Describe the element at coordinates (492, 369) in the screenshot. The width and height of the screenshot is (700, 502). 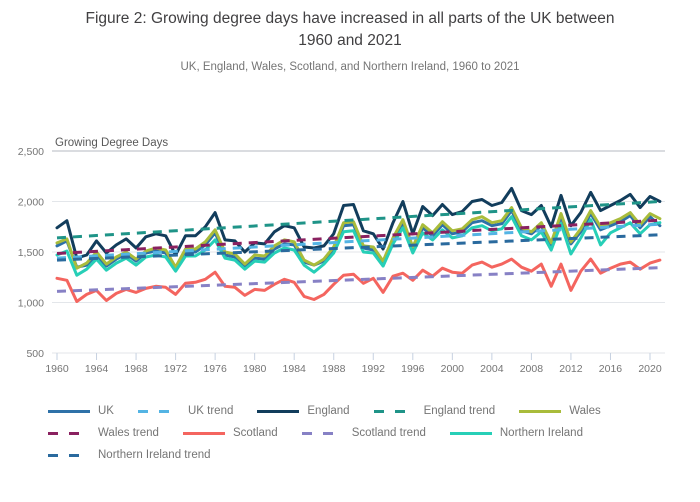
I see `x-tick-label: 2004` at that location.